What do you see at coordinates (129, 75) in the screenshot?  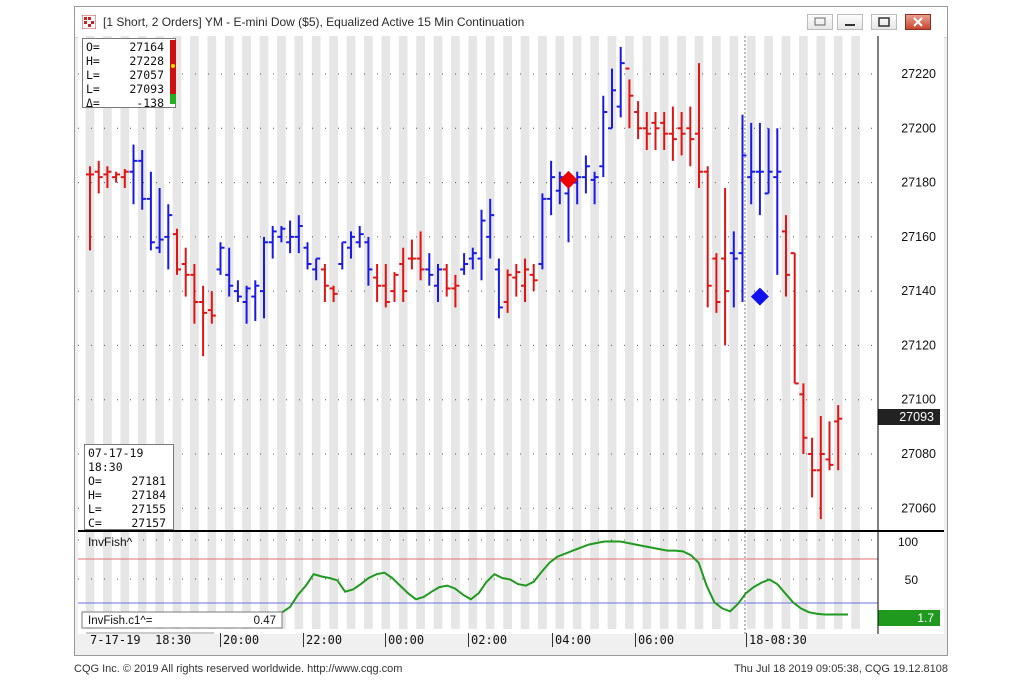 I see `ohlc-row: L= 27057` at bounding box center [129, 75].